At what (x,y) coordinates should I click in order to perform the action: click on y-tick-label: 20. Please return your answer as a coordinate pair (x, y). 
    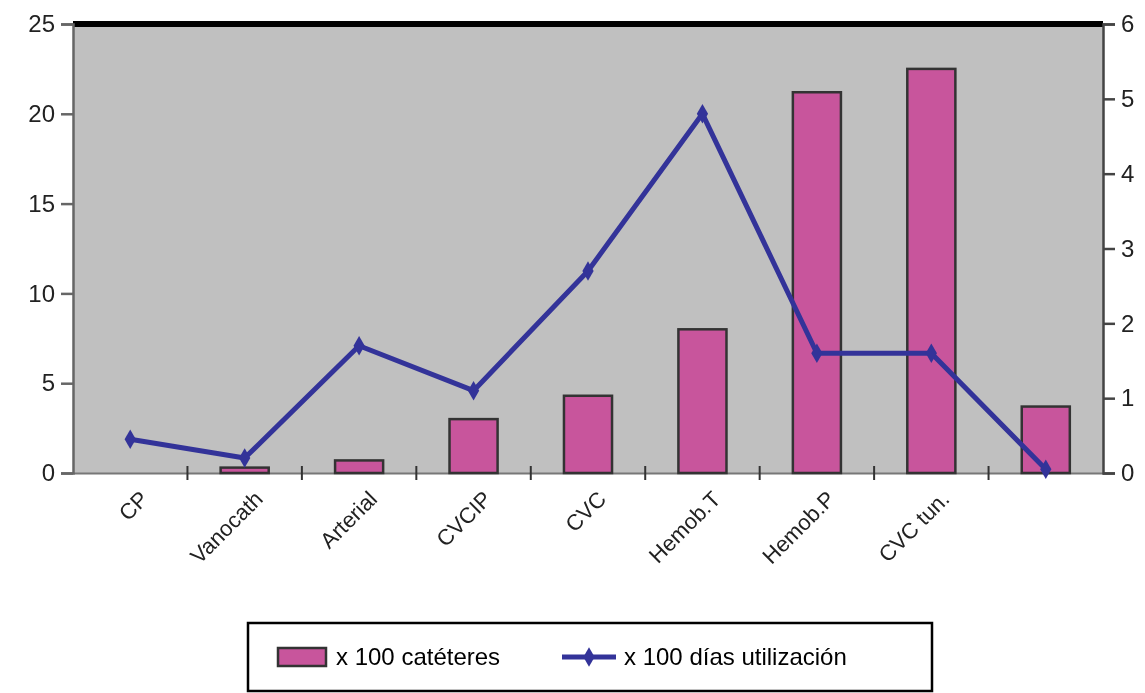
    Looking at the image, I should click on (41, 113).